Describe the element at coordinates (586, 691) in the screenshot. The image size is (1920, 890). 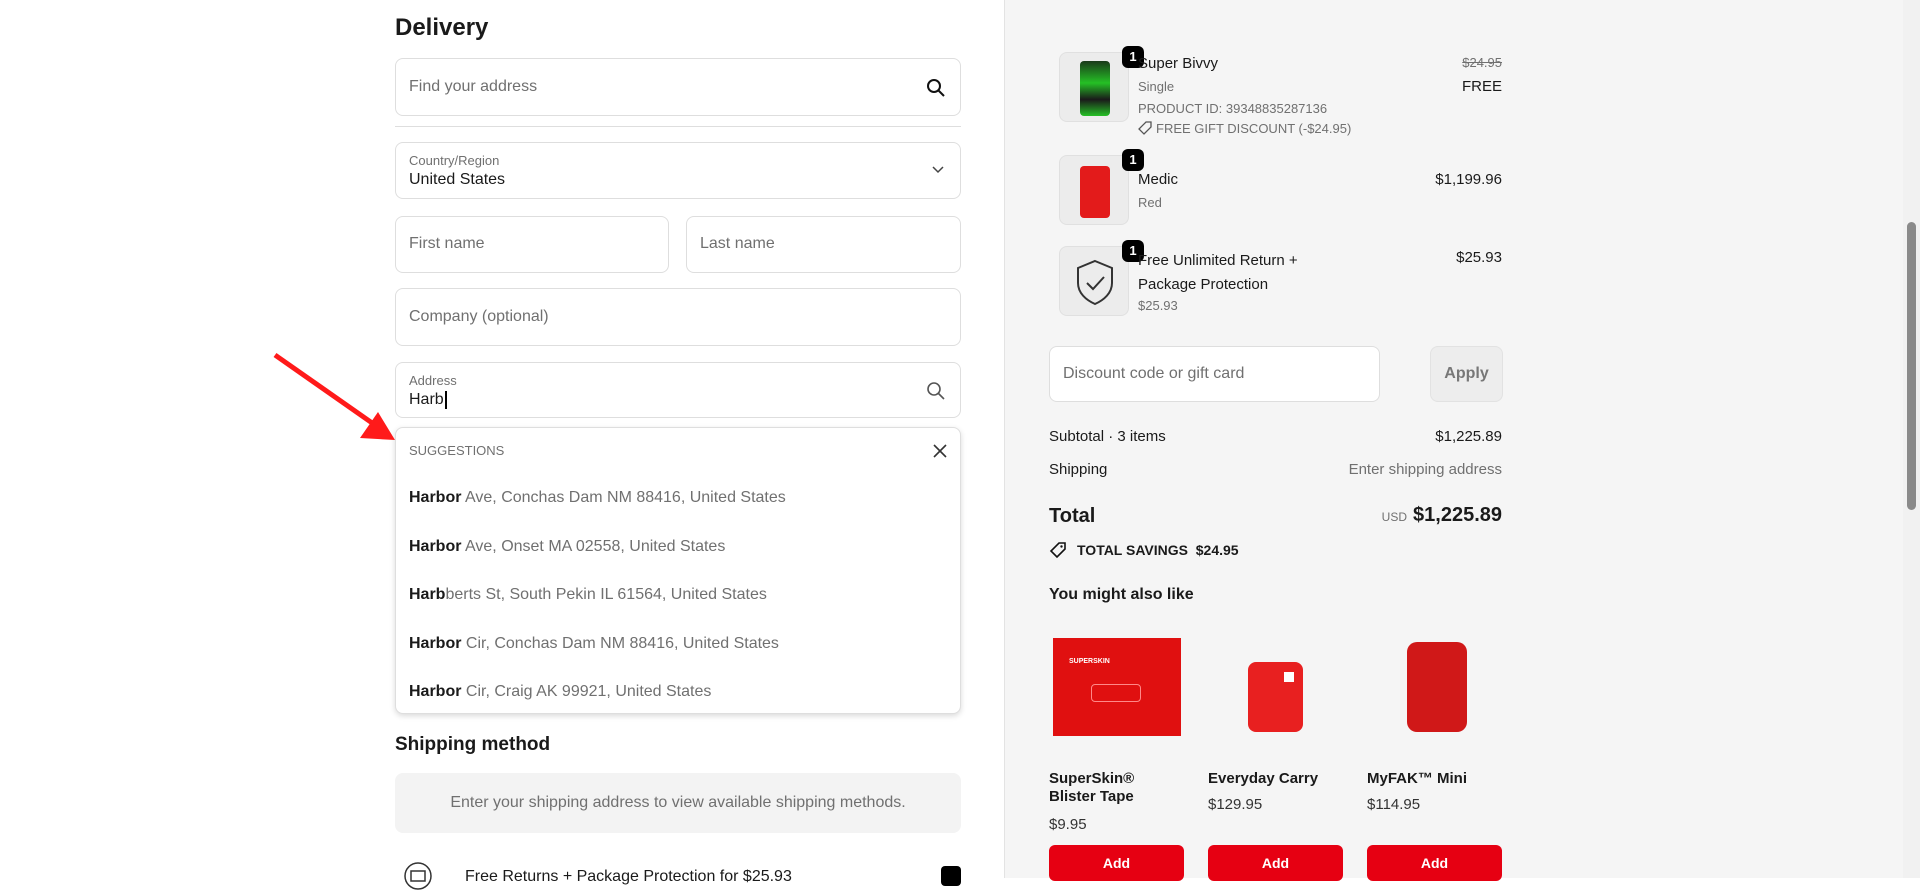
I see `suggestion-rest: Cir, Craig AK 99921, United States` at that location.